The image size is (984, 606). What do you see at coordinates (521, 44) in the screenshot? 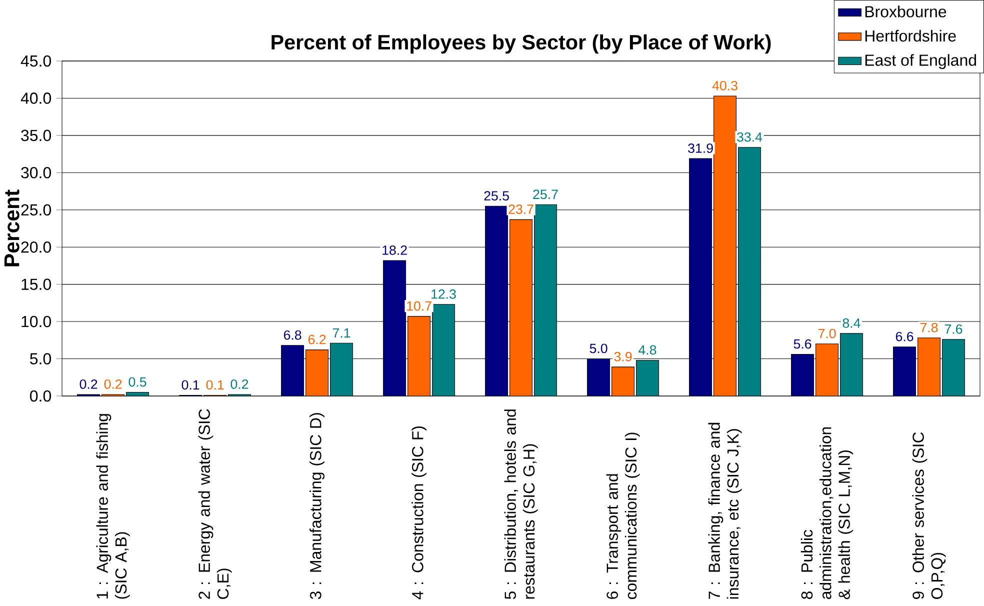
I see `chart-title: Percent of Employees by Sector (by Place of Work)` at bounding box center [521, 44].